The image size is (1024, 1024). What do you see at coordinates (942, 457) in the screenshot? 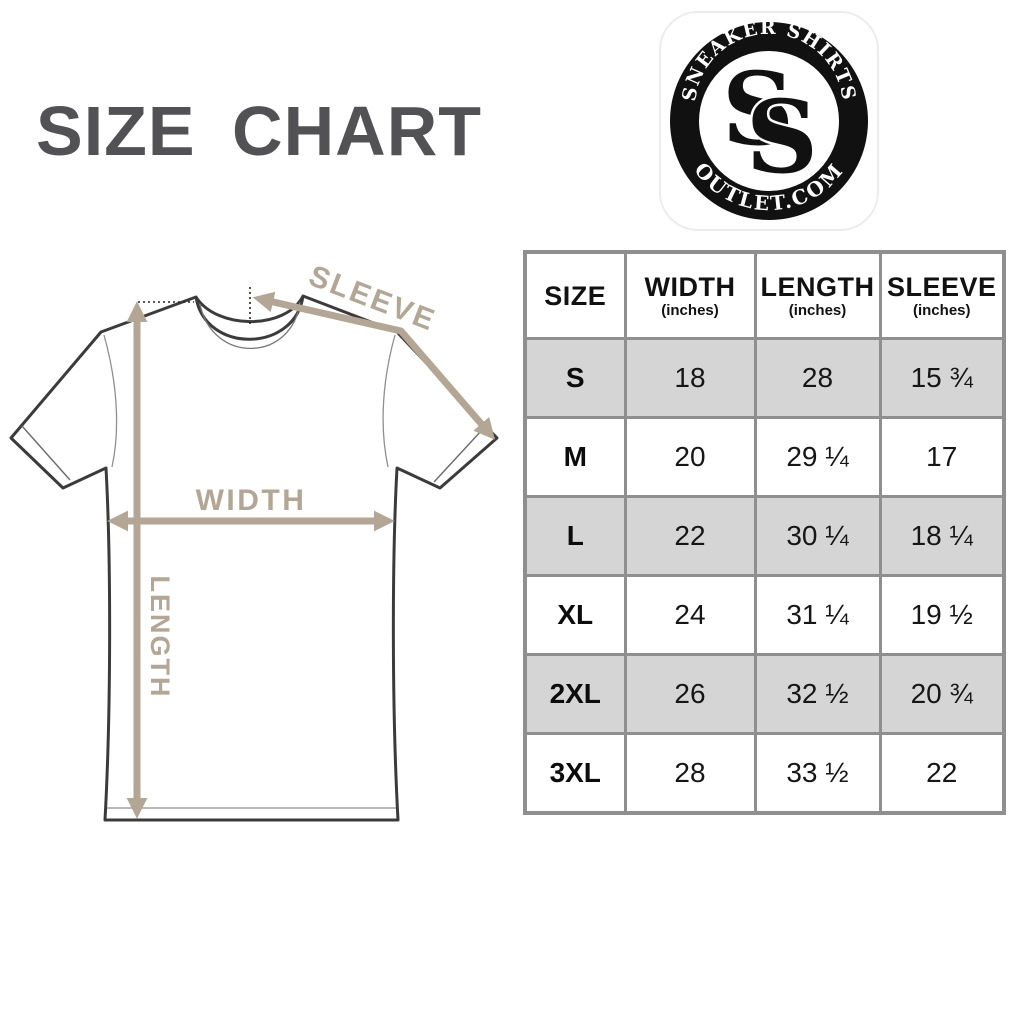
I see `sleeve-value-cell: 17` at bounding box center [942, 457].